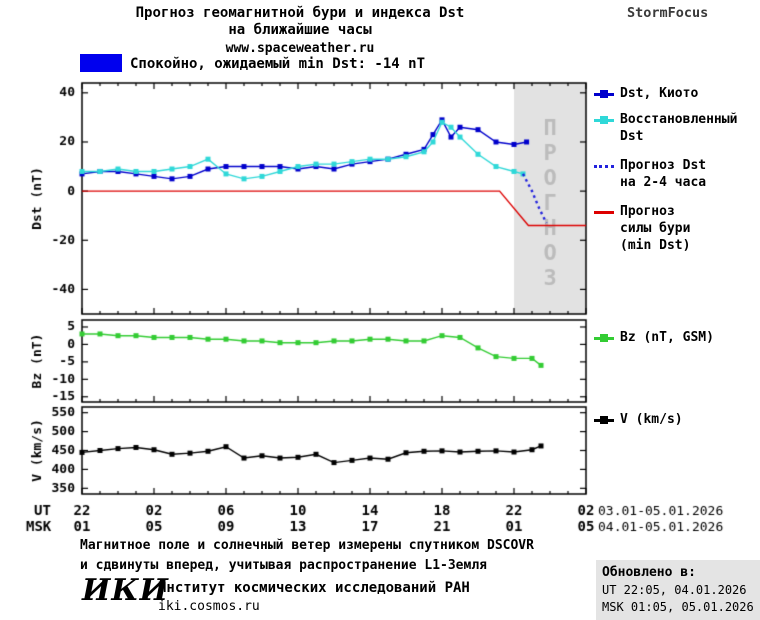 The width and height of the screenshot is (760, 620). Describe the element at coordinates (604, 120) in the screenshot. I see `dst-restored-swatch-icon` at that location.